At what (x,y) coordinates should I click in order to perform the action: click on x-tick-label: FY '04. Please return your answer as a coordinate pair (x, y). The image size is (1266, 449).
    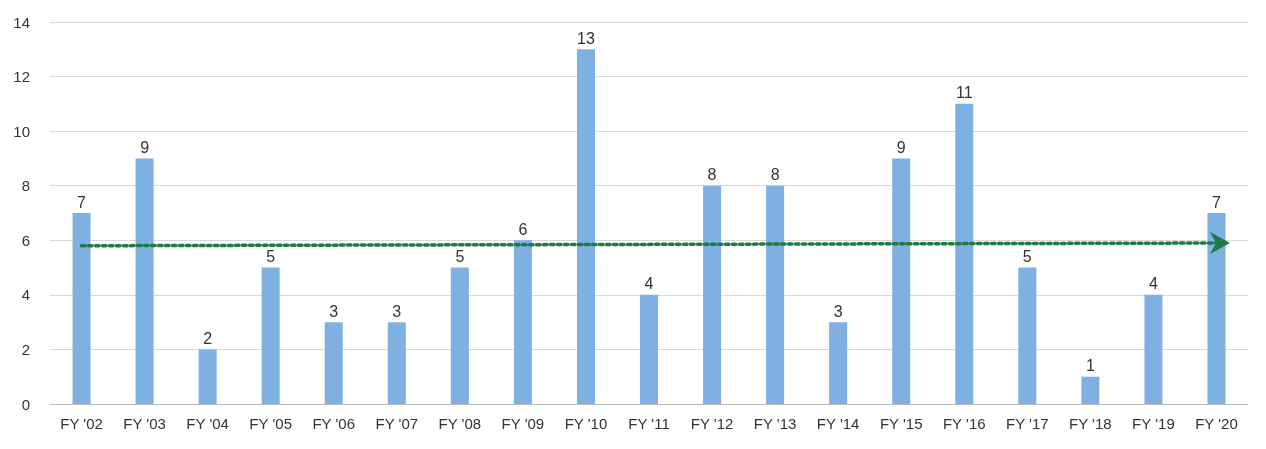
    Looking at the image, I should click on (207, 423).